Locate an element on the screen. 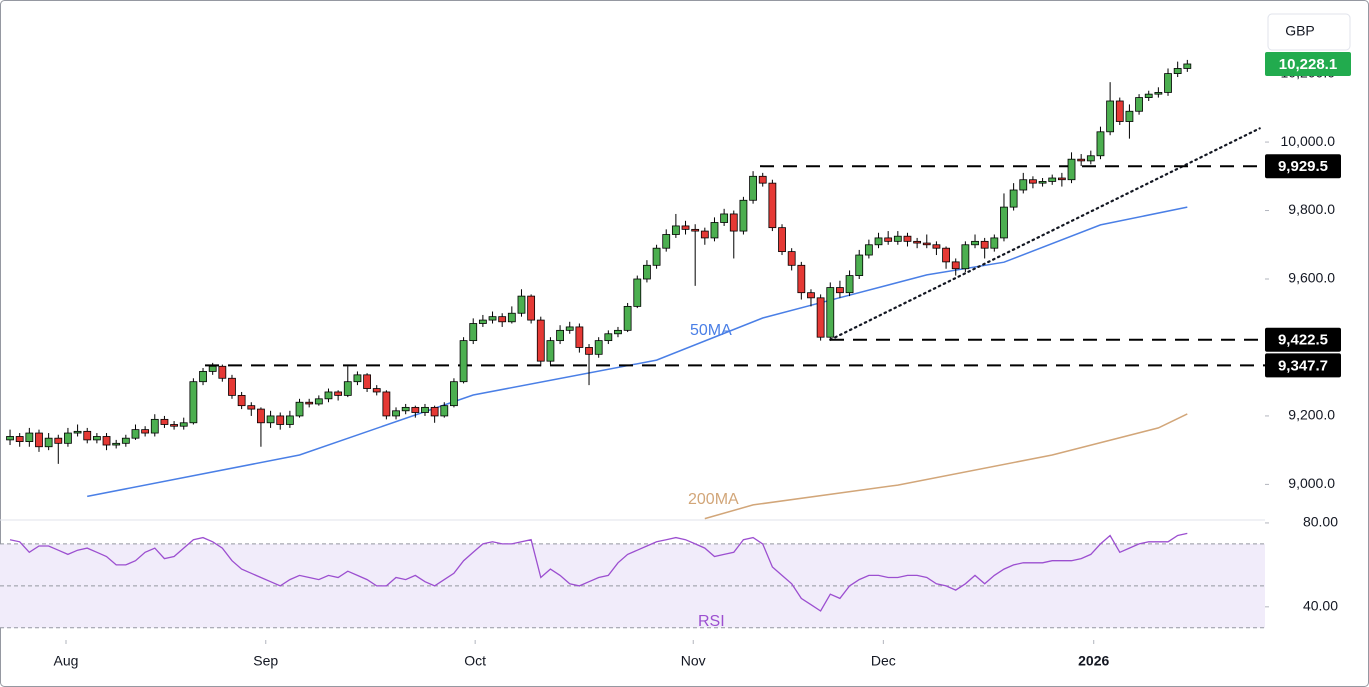  x-tick-label: Dec is located at coordinates (883, 661).